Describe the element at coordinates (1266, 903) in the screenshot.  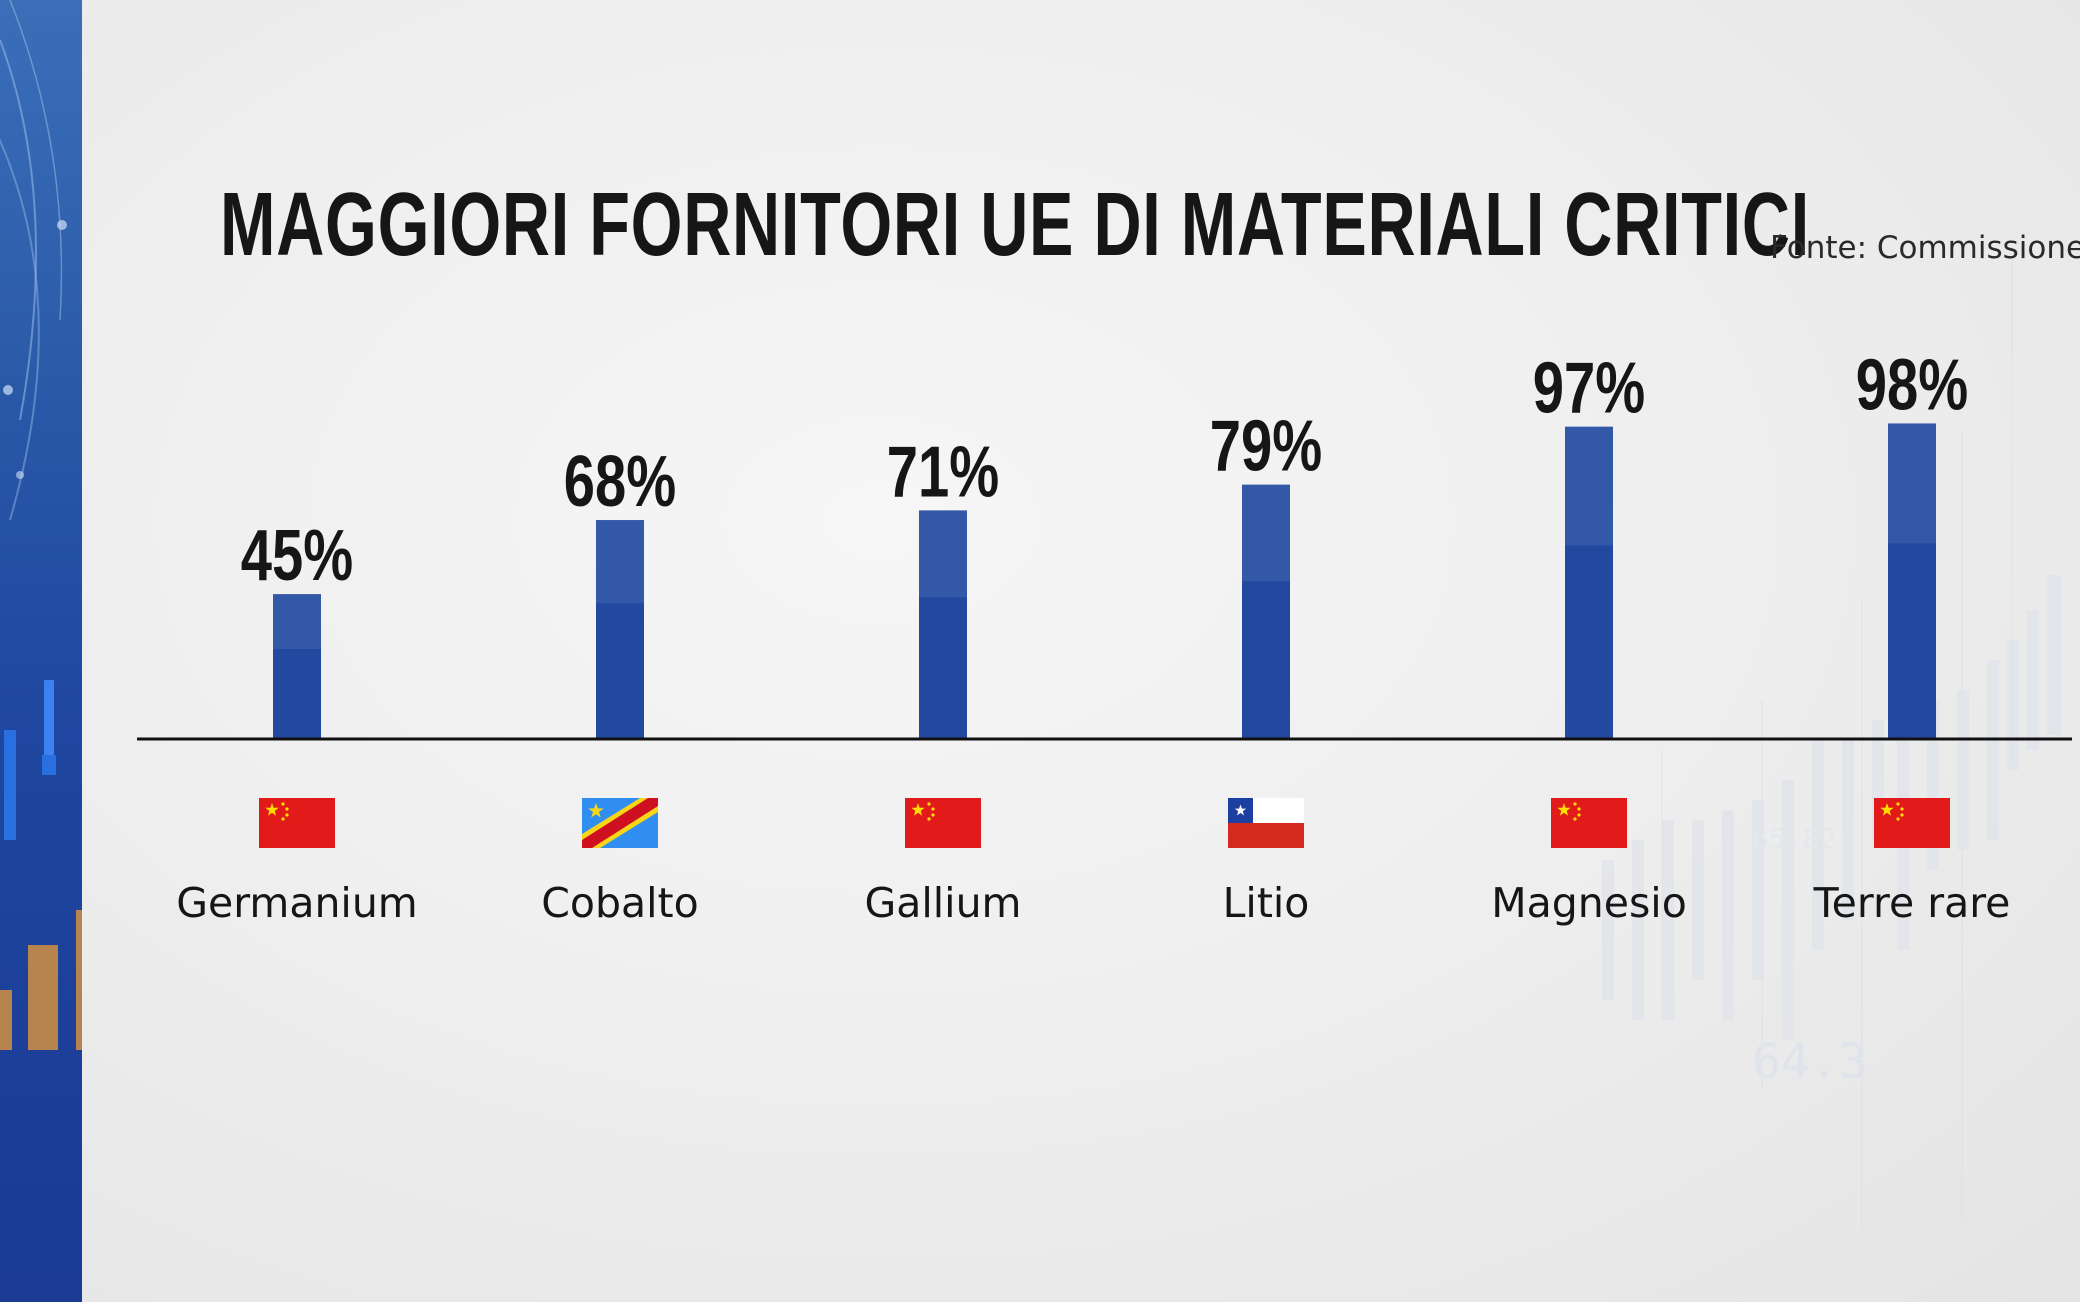
I see `category-label-litio: Litio` at that location.